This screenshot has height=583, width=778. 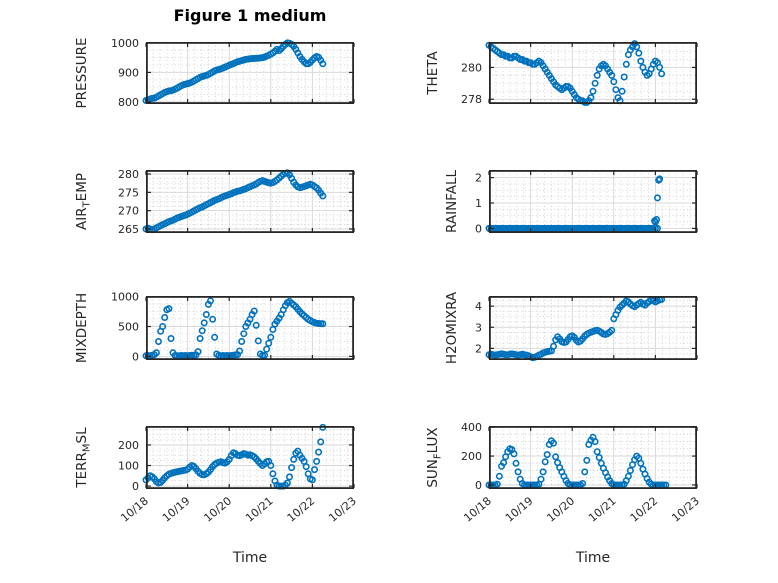 What do you see at coordinates (128, 102) in the screenshot?
I see `y-tick-label: 800` at bounding box center [128, 102].